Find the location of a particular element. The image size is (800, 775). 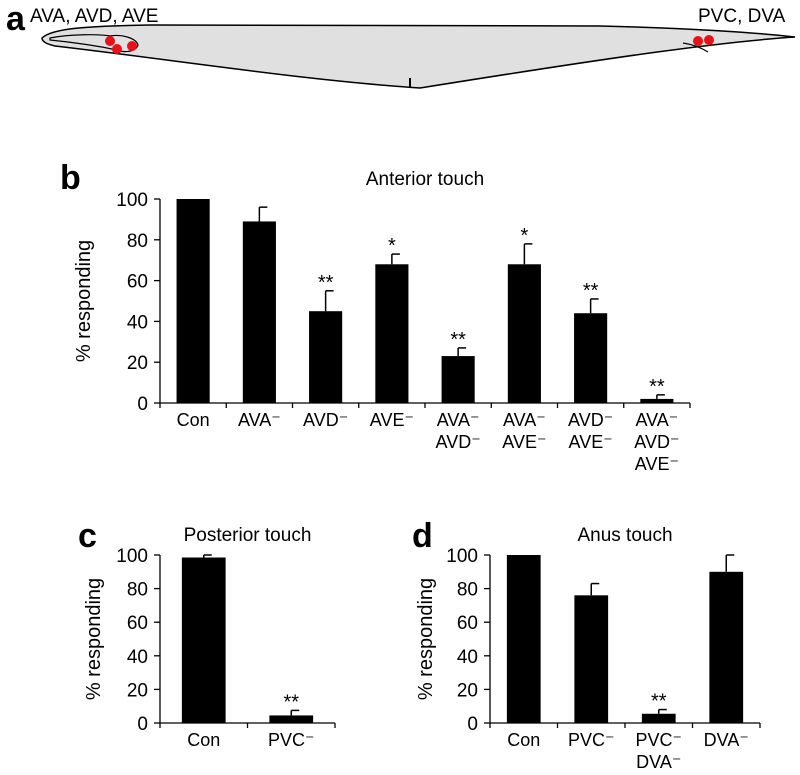

x-tick-label: AVD⁻ is located at coordinates (325, 420).